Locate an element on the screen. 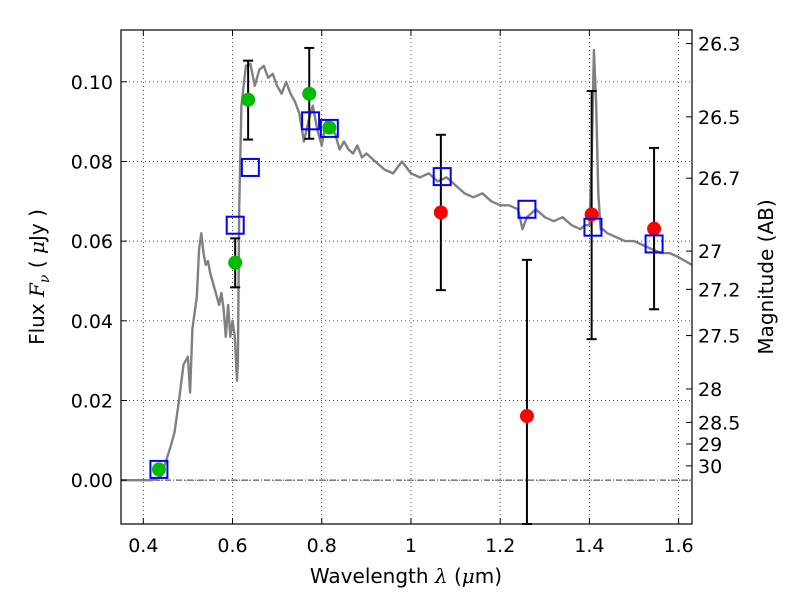  magnitude-tick-label: 26.3 is located at coordinates (719, 45).